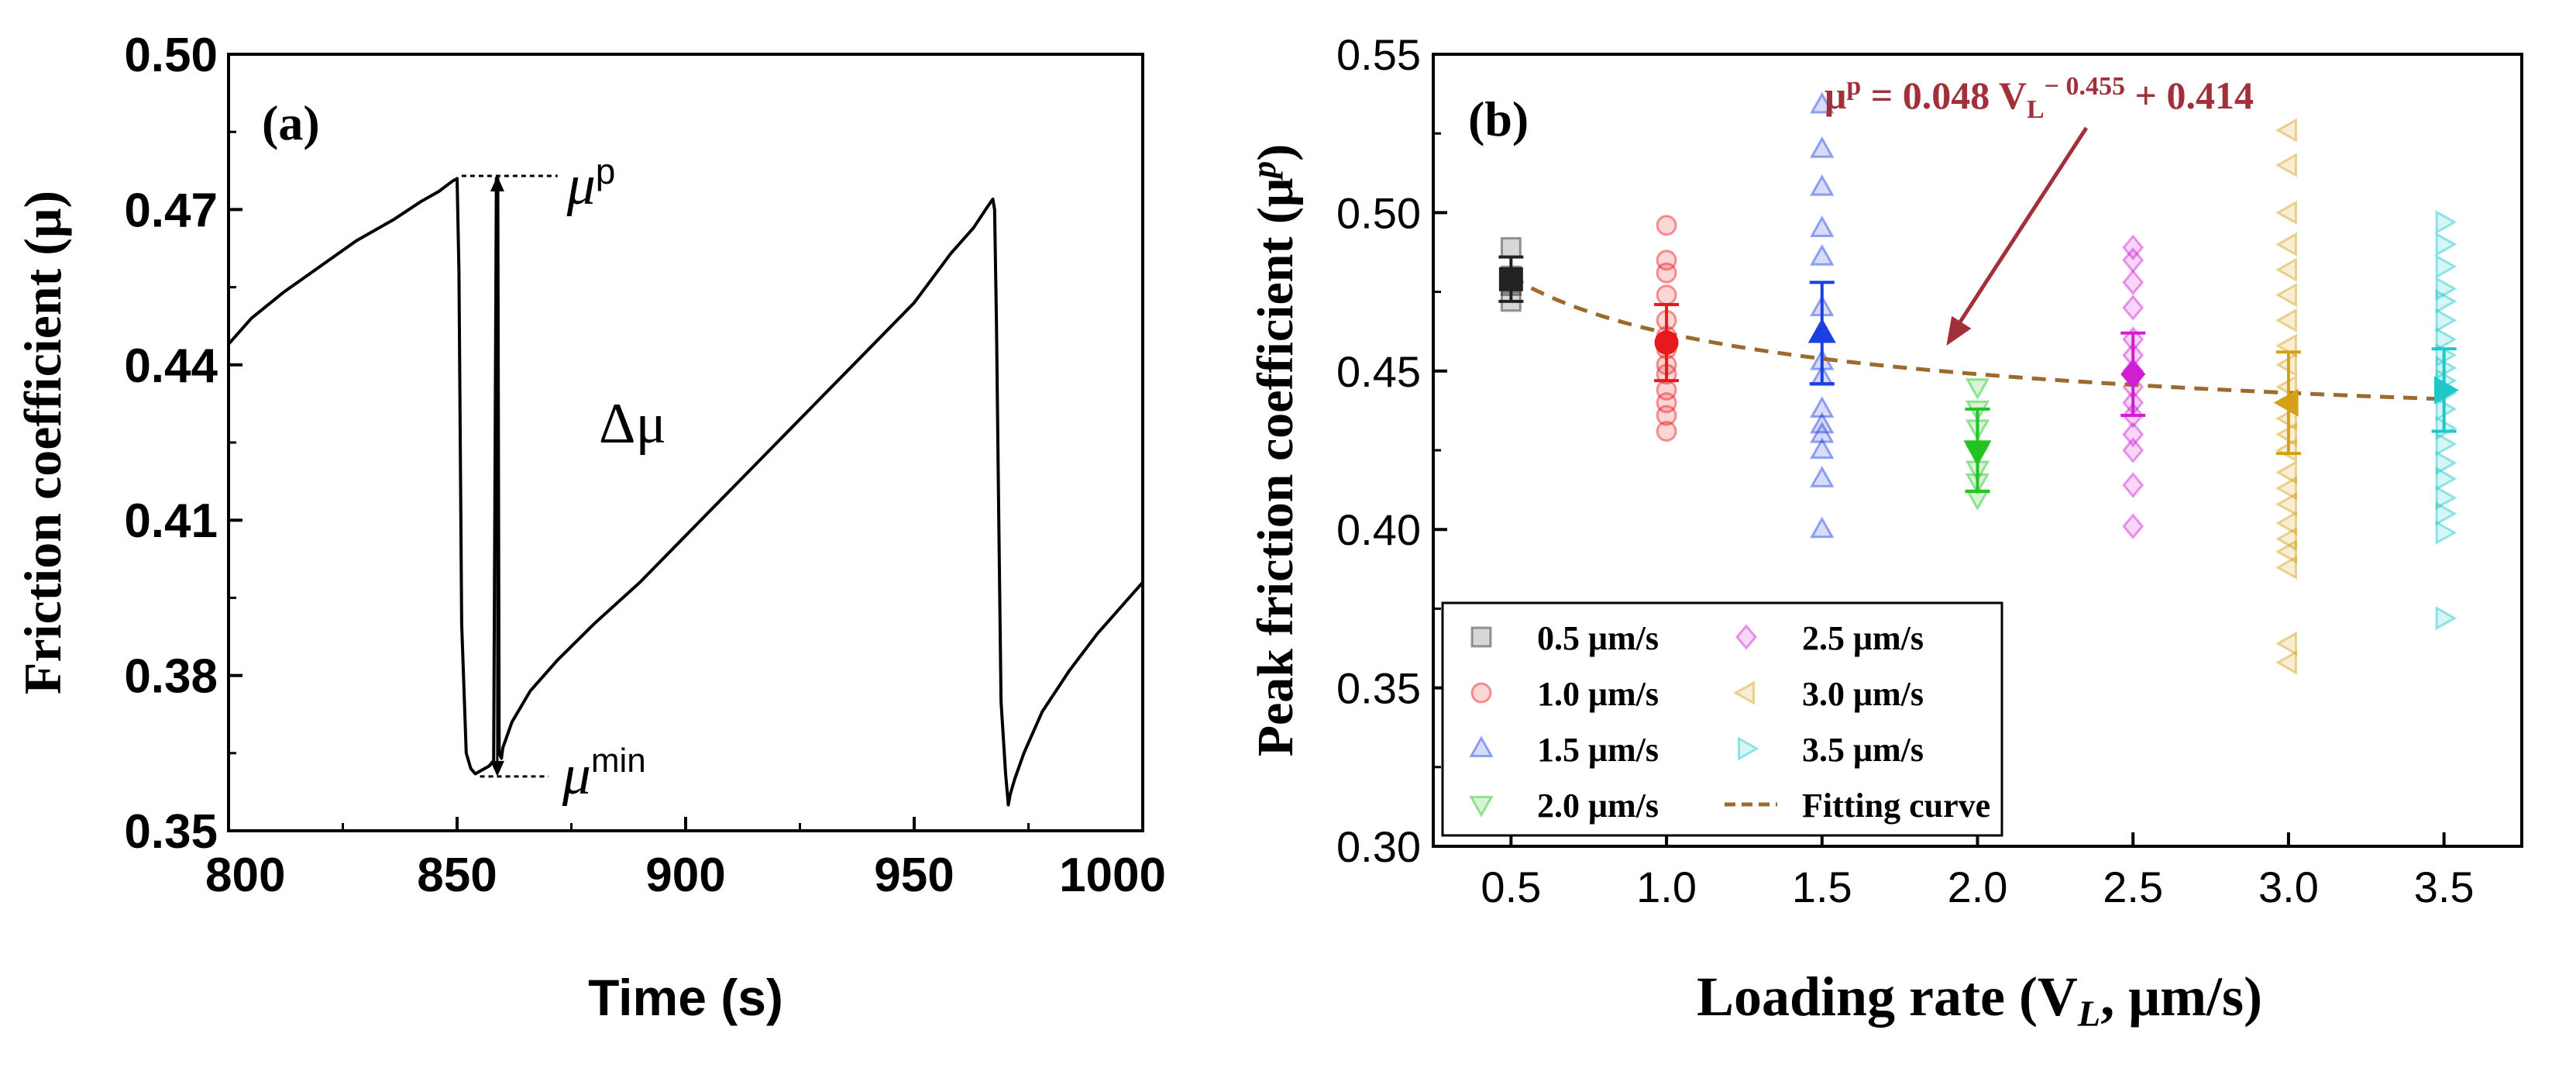 The image size is (2576, 1078). I want to click on panel-label-b: (b), so click(1498, 118).